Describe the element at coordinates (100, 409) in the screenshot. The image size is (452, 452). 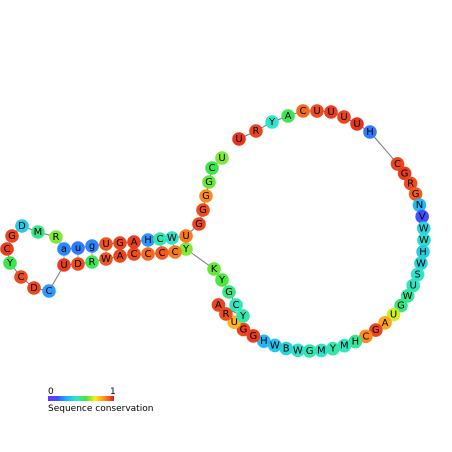
I see `legend-caption: Sequence conservation` at that location.